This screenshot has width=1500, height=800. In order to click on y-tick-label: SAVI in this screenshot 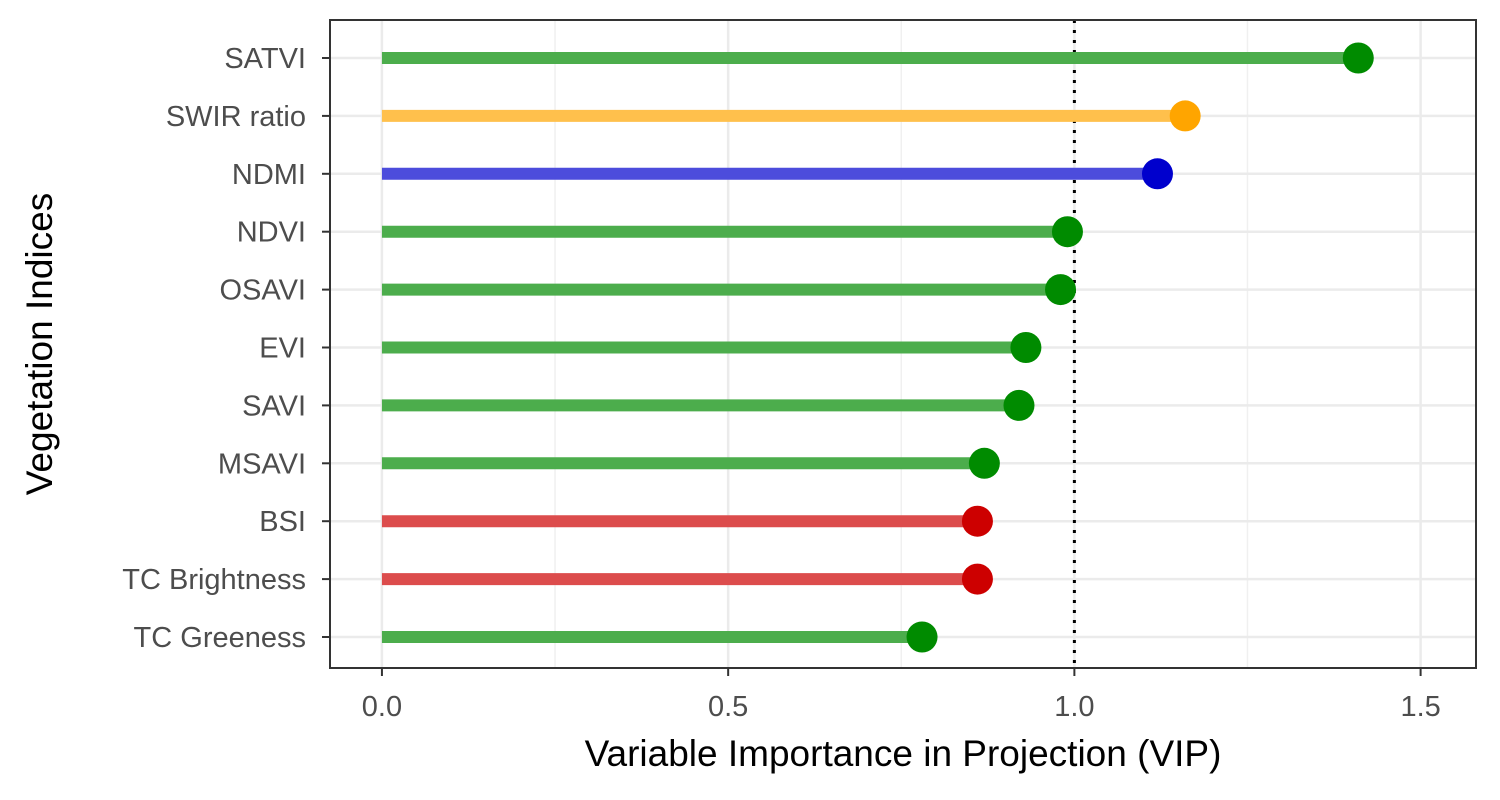, I will do `click(274, 406)`.